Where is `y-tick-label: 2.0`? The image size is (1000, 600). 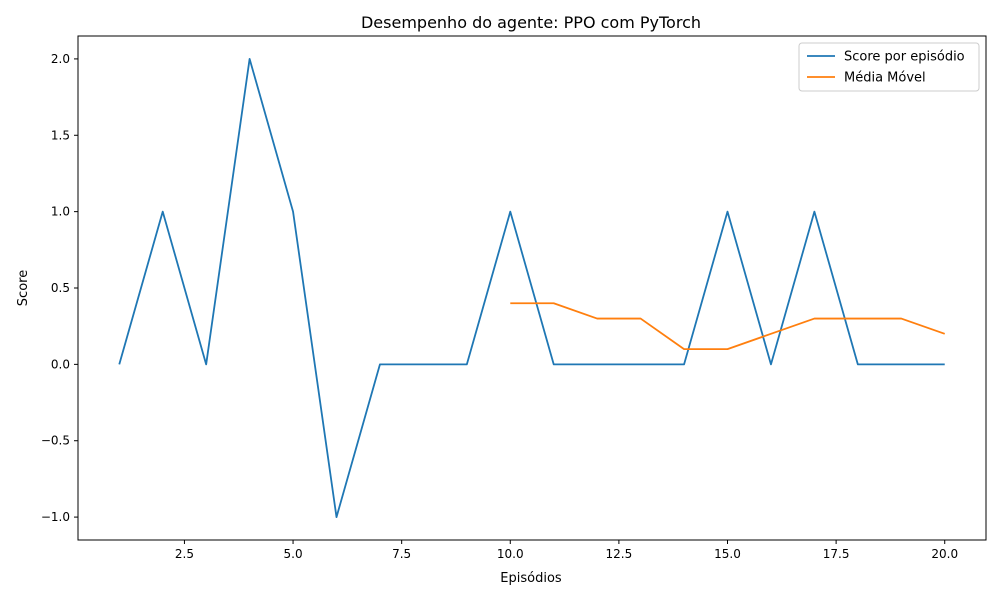 y-tick-label: 2.0 is located at coordinates (60, 59).